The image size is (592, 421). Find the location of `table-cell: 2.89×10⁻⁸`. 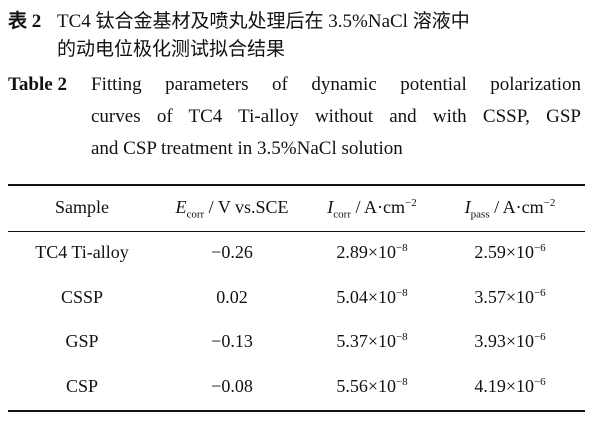

table-cell: 2.89×10⁻⁸ is located at coordinates (371, 252).